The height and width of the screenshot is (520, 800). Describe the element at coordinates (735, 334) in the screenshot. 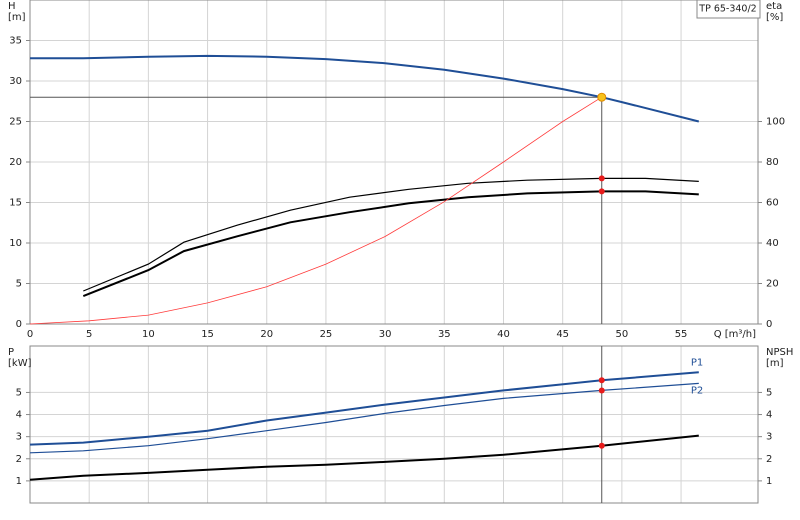

I see `x-axis-label: Q [m³/h]` at that location.